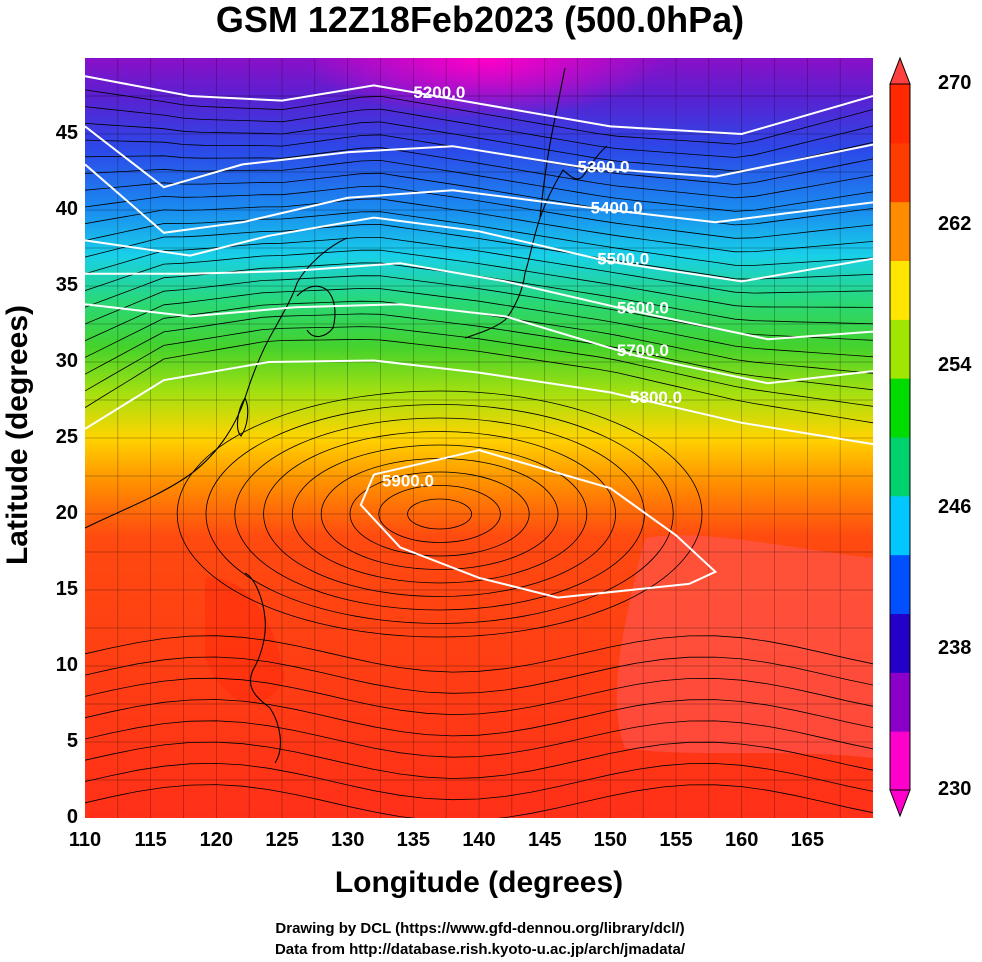 The width and height of the screenshot is (982, 962). Describe the element at coordinates (485, 88) in the screenshot. I see `cold-core-shading` at that location.